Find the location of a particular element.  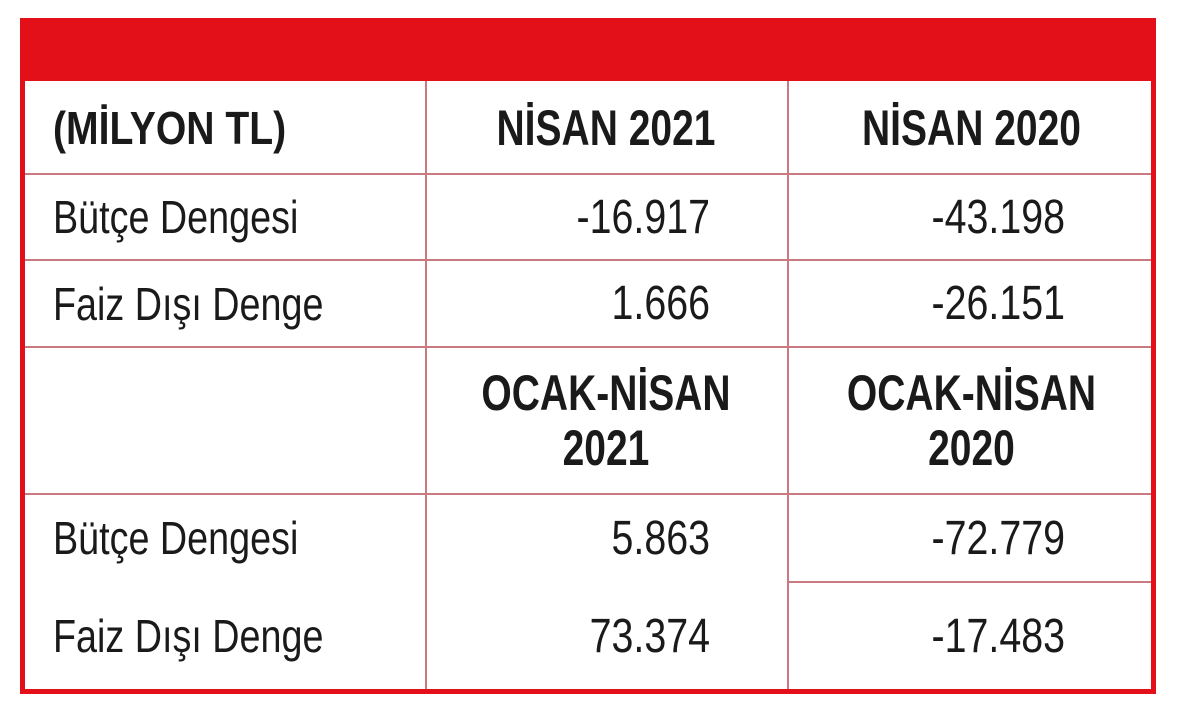

column-header-nisan-2020: NİSAN 2020 is located at coordinates (971, 127).